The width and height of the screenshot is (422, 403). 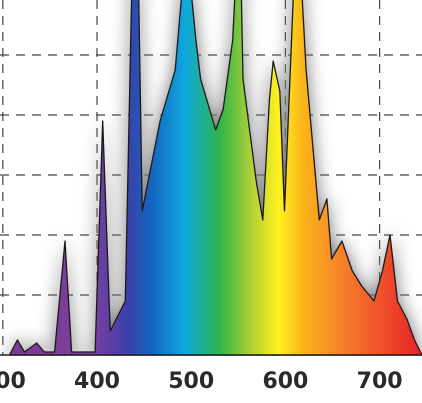 What do you see at coordinates (285, 381) in the screenshot?
I see `x-tick-label: 600` at bounding box center [285, 381].